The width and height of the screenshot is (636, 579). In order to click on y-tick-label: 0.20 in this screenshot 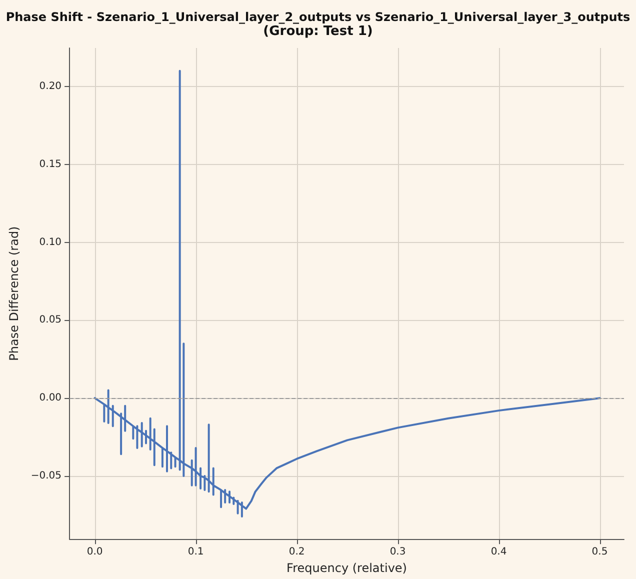, I will do `click(50, 86)`.